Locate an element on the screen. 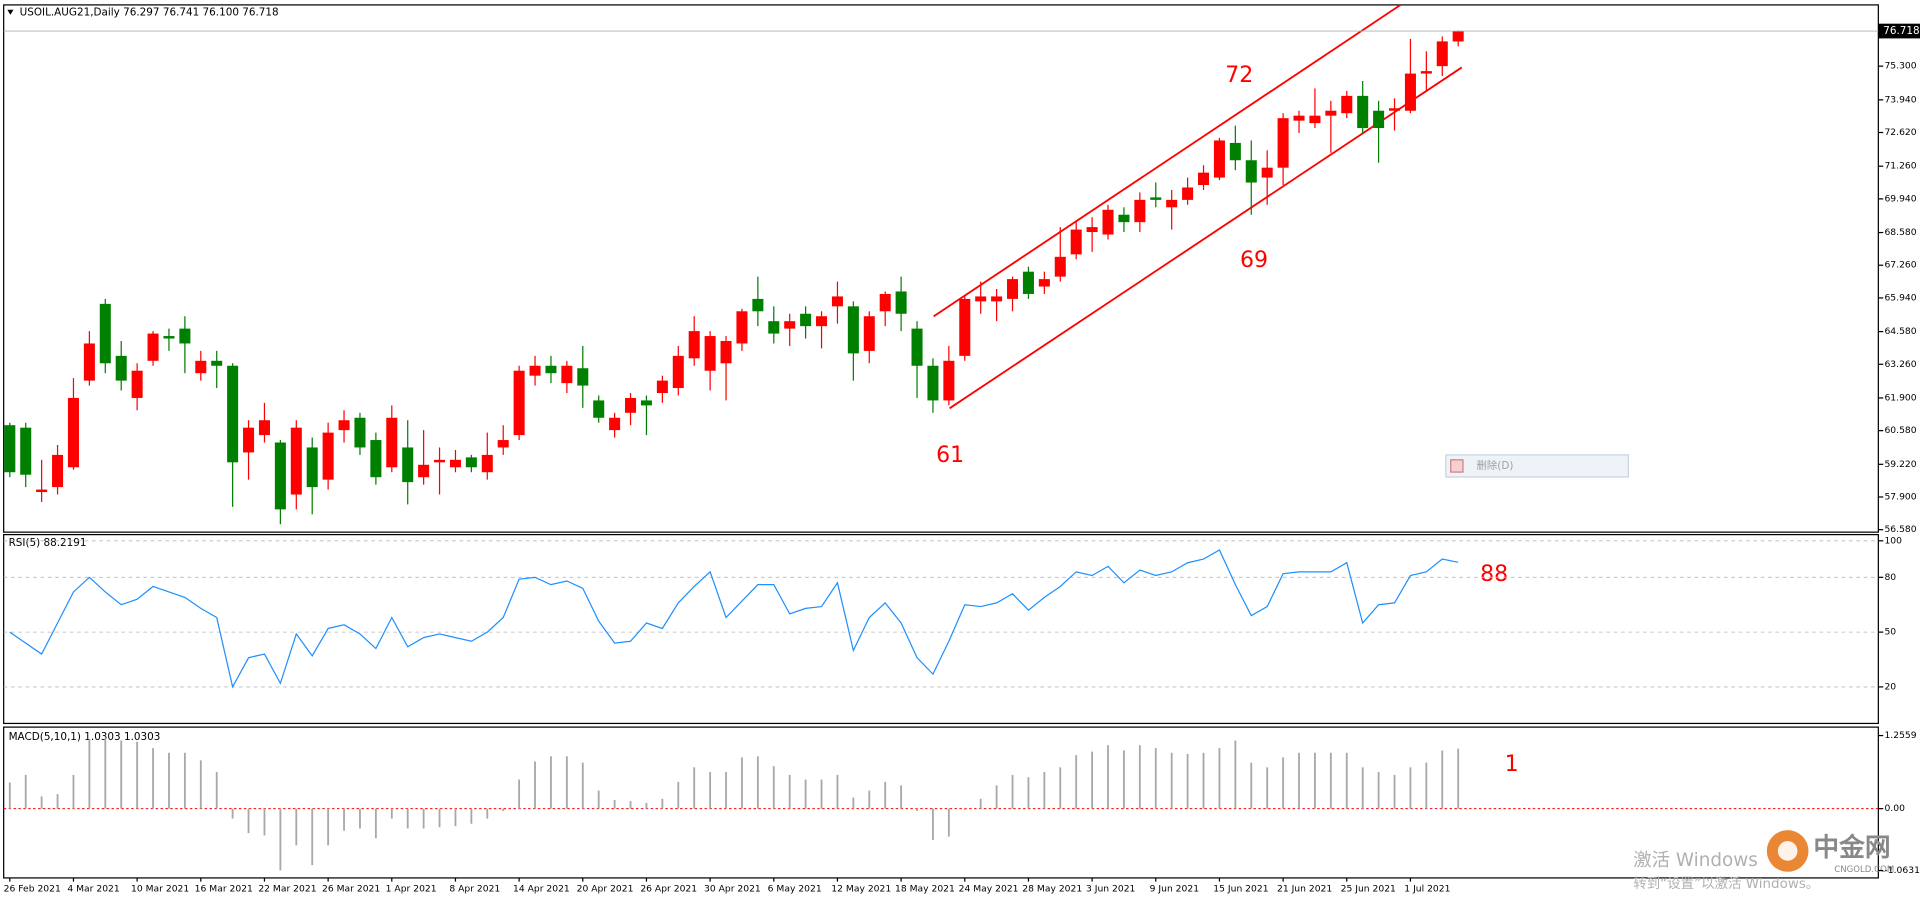 The height and width of the screenshot is (900, 1920). logo: 中金网 is located at coordinates (1851, 847).